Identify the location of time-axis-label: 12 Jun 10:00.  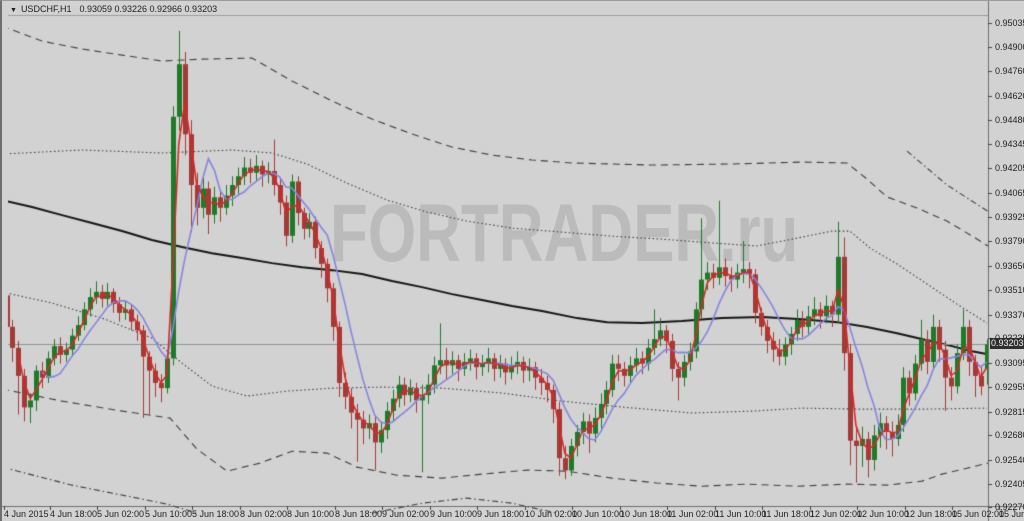
(883, 514).